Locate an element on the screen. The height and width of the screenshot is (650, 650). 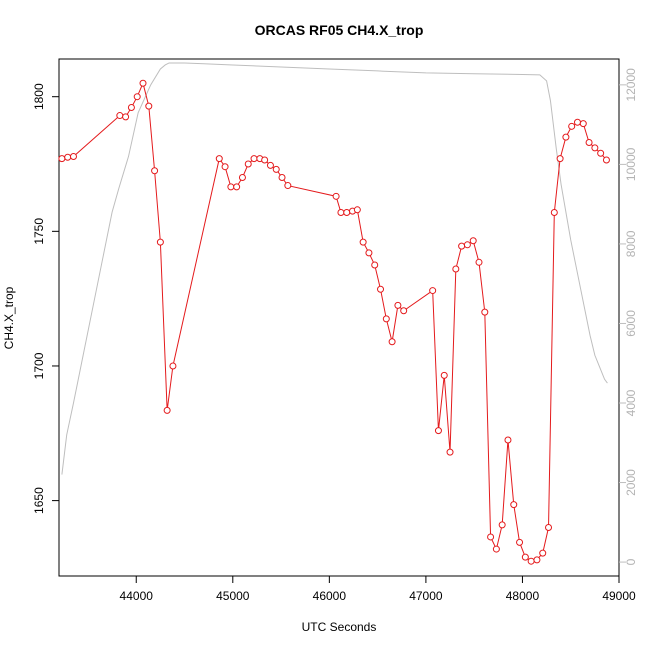
y2-tick-label: 2000 is located at coordinates (631, 482).